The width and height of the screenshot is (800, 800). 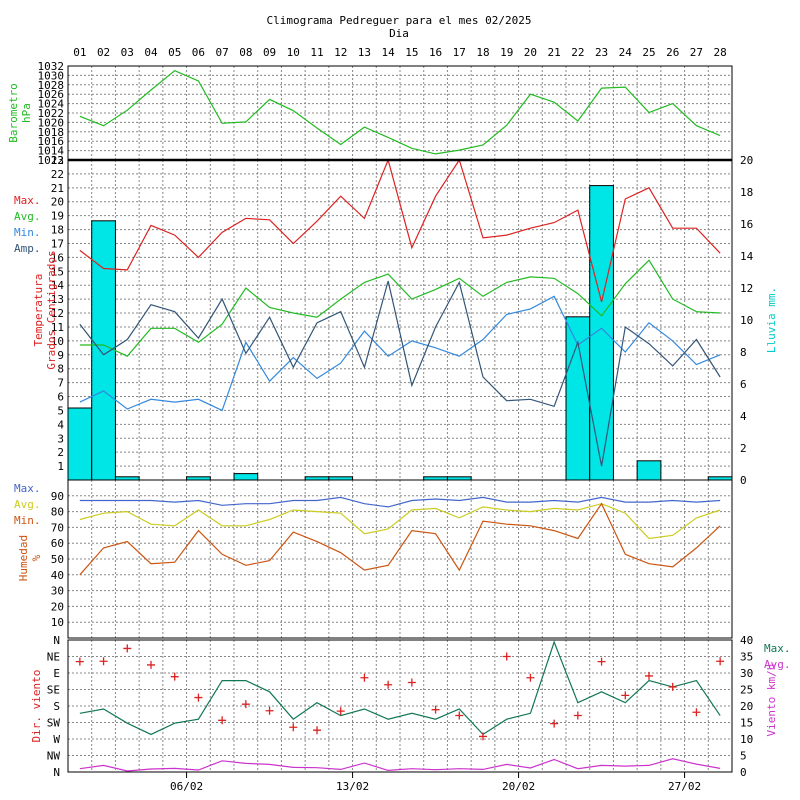 I want to click on day-label: 02, so click(x=103, y=52).